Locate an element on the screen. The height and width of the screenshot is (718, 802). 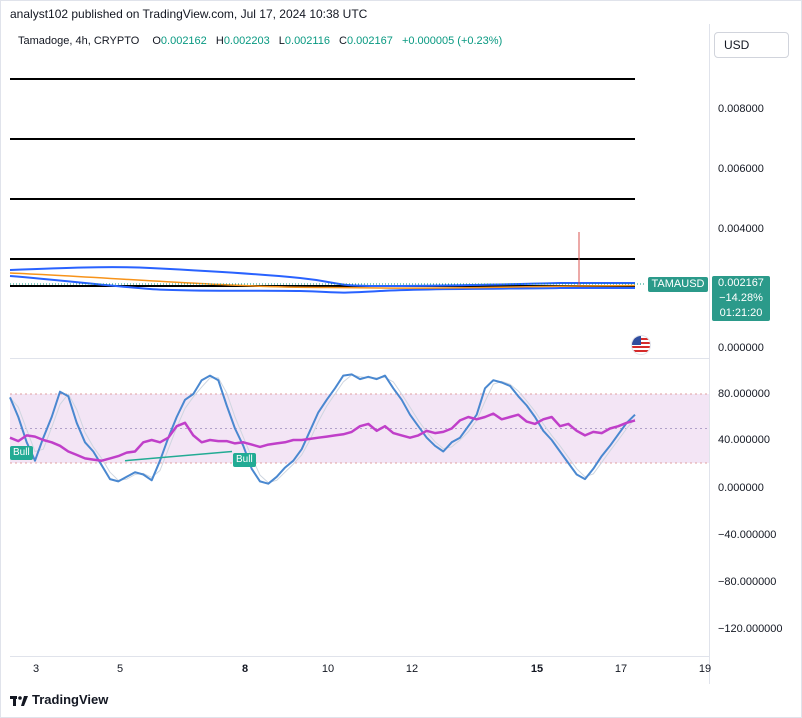
time-axis-label: 12 is located at coordinates (412, 669).